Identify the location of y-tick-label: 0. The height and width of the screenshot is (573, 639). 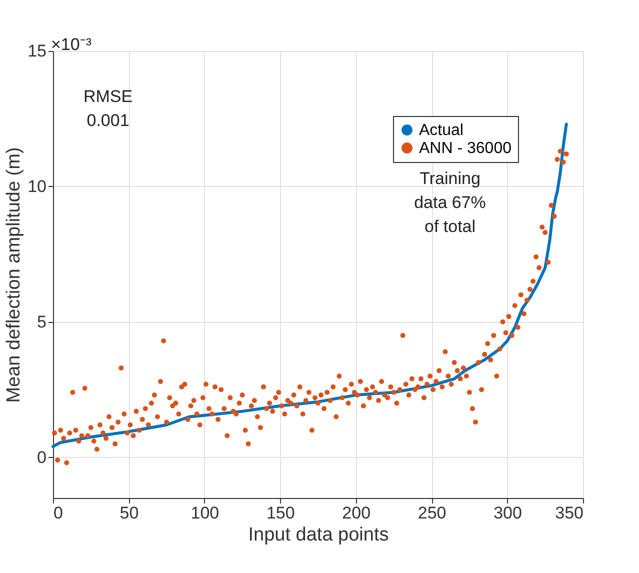
(41, 457).